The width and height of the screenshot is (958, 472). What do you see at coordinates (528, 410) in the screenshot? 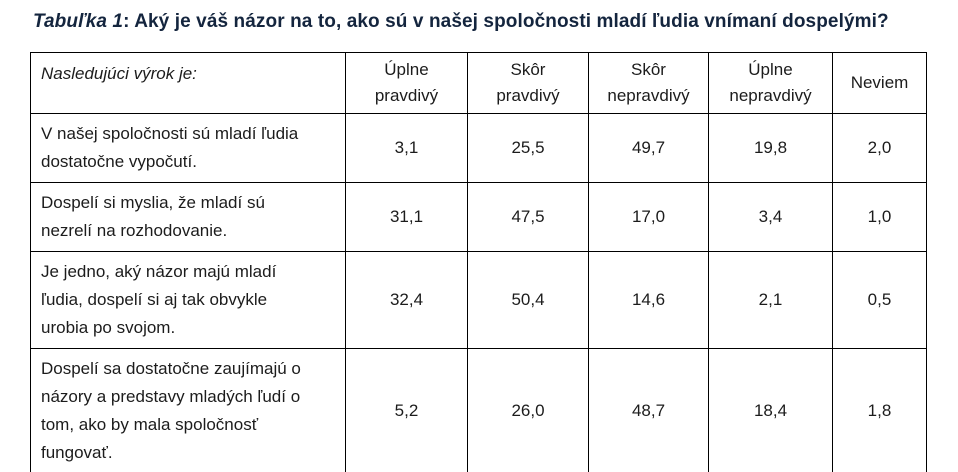
I see `value-cell: 26,0` at bounding box center [528, 410].